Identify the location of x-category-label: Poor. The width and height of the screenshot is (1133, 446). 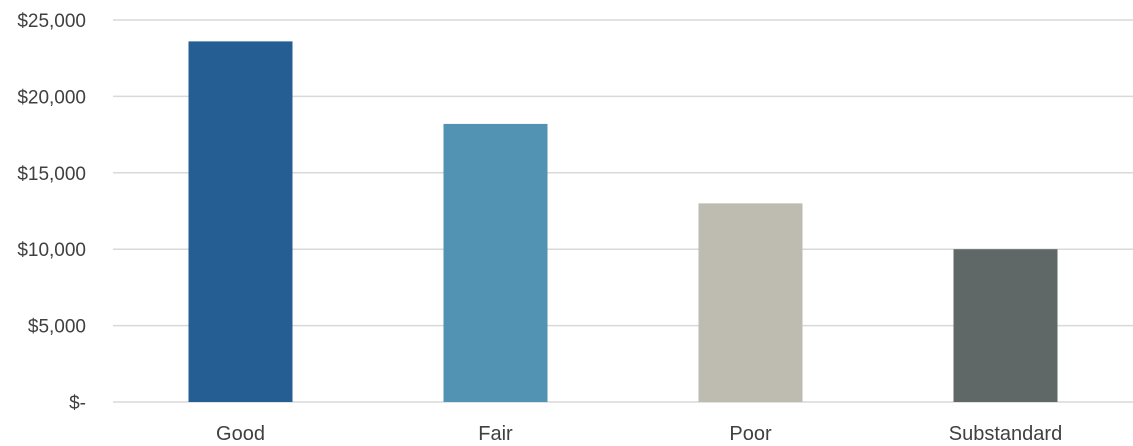
(750, 434).